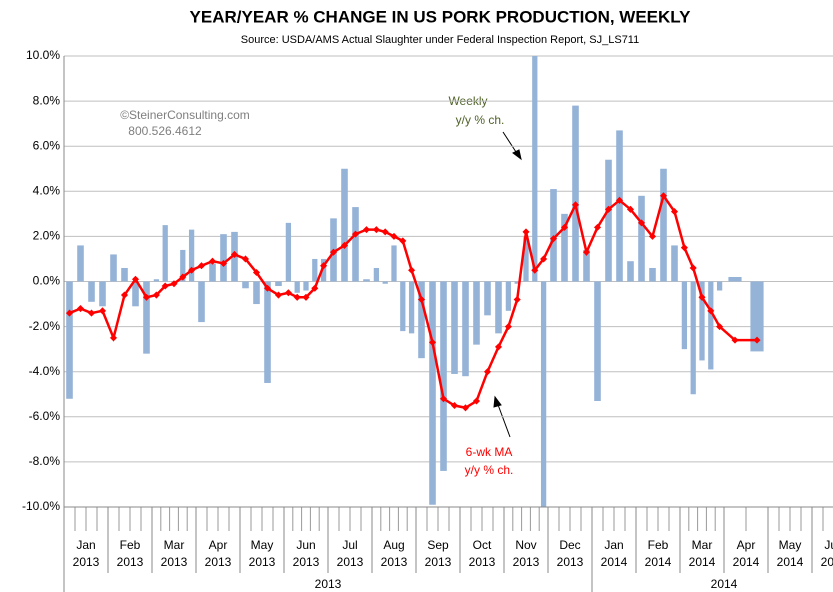 The width and height of the screenshot is (833, 592). I want to click on x-tick-label: Mar, so click(702, 545).